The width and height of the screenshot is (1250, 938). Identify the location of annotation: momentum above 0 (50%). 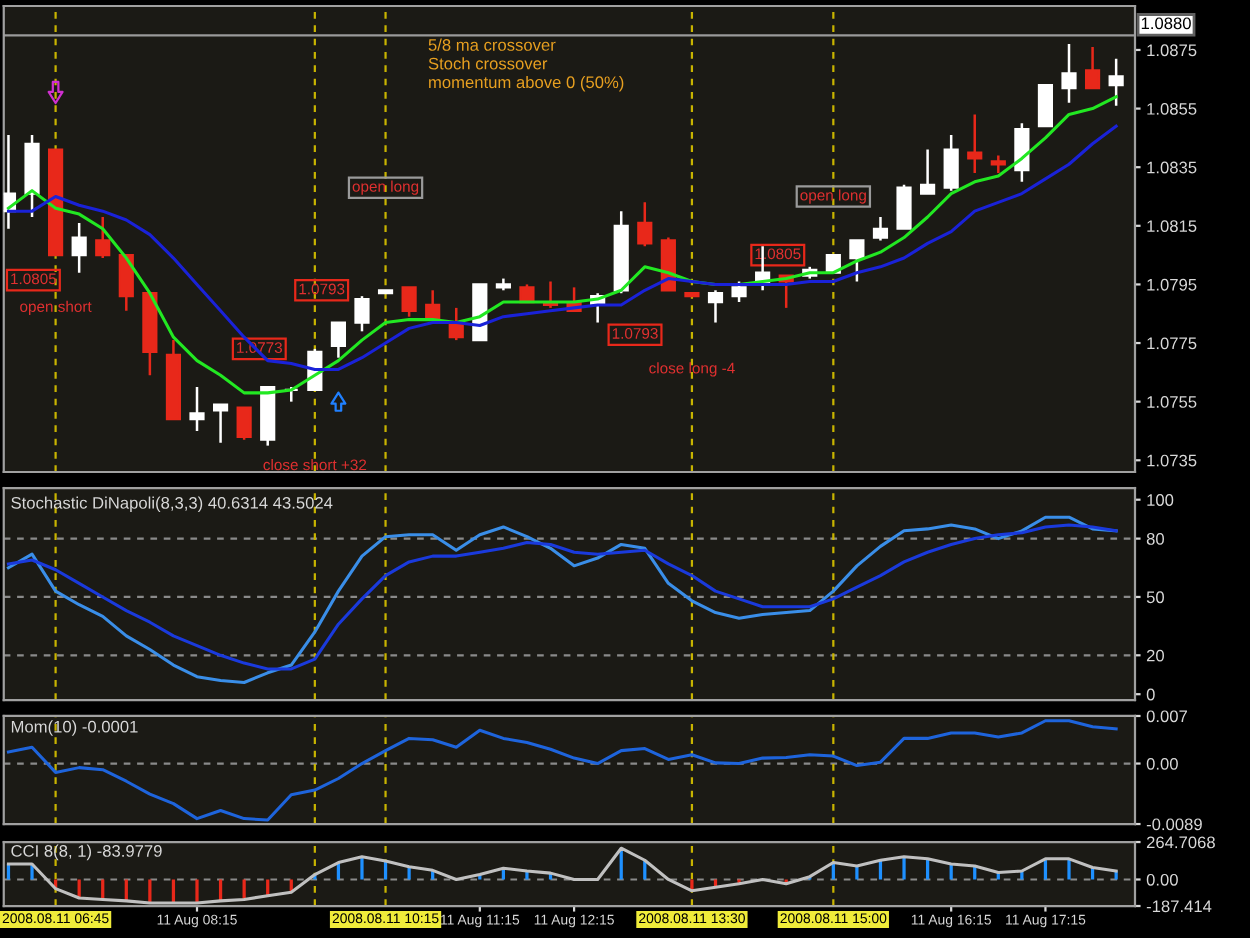
(526, 83).